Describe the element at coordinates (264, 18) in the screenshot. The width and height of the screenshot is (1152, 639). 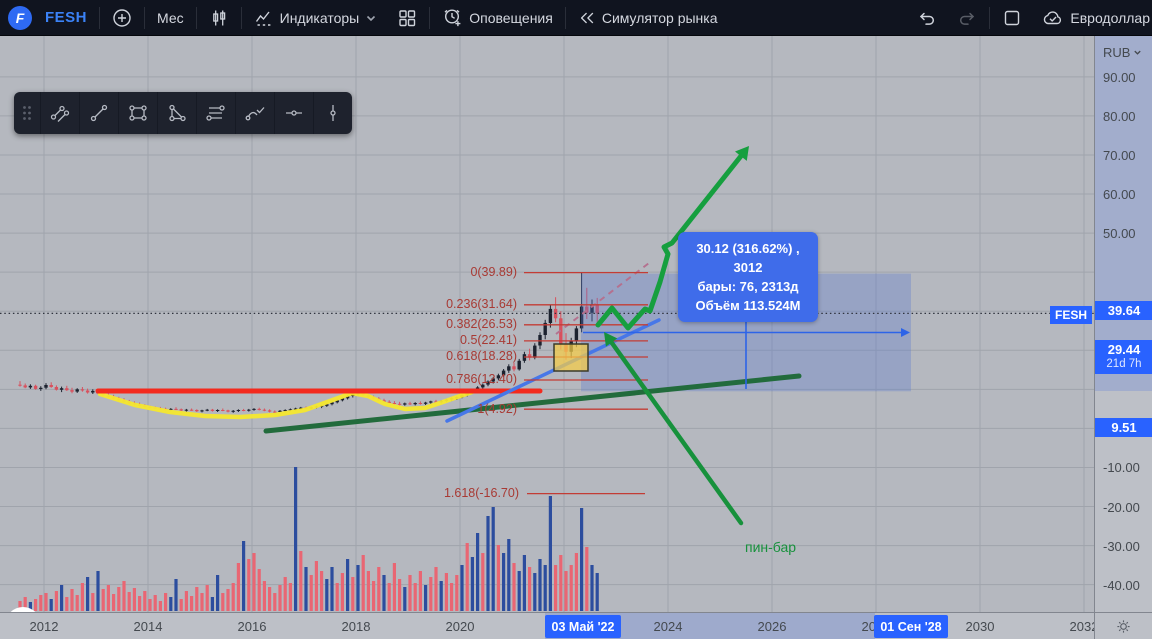
I see `indicators-icon` at that location.